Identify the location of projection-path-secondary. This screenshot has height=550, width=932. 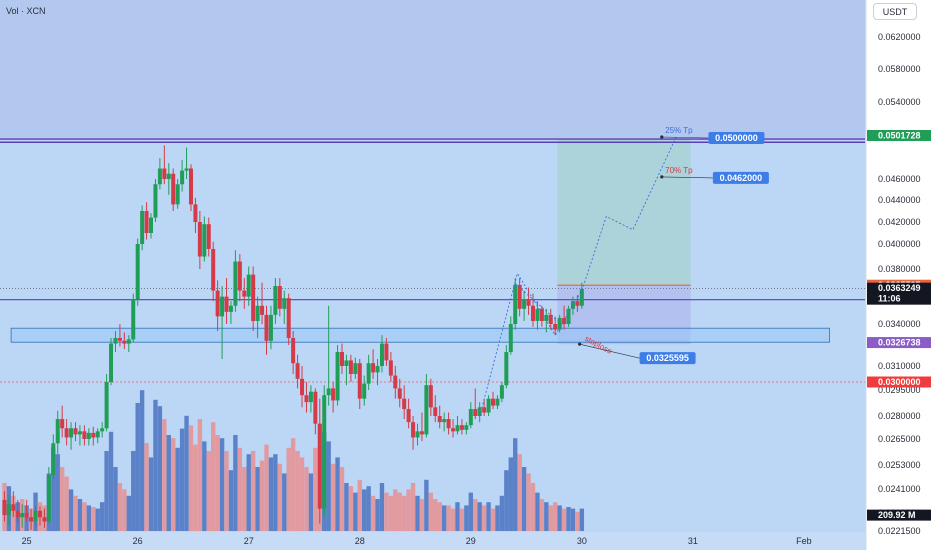
(536, 302).